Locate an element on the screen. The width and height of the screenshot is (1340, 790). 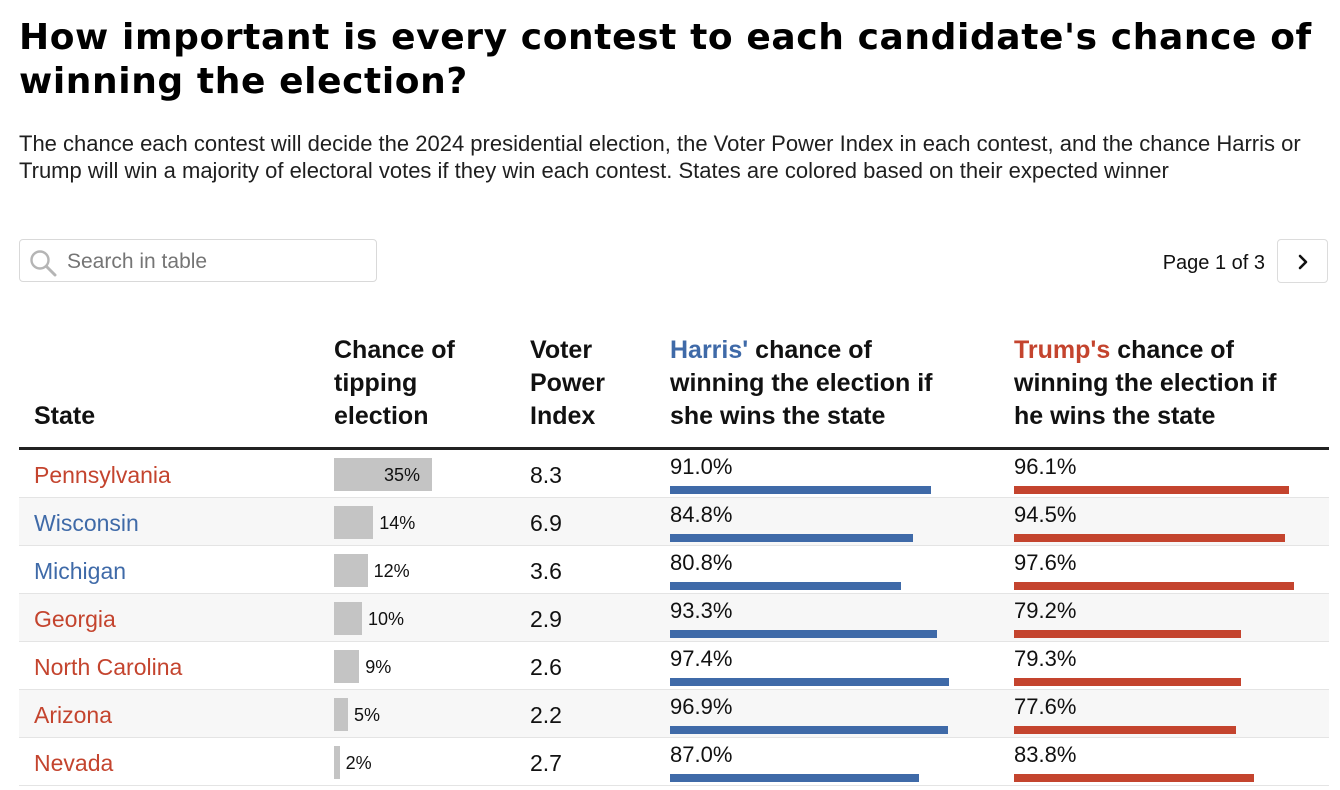
table-row: Wisconsin 14% 6.9 84.8% 94.5% is located at coordinates (674, 522).